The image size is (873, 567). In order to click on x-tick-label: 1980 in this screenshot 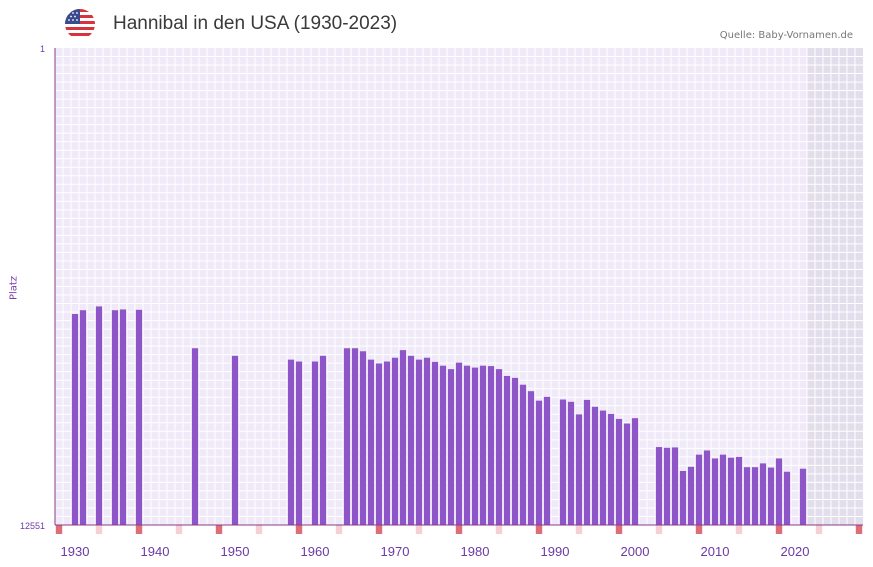, I will do `click(475, 551)`.